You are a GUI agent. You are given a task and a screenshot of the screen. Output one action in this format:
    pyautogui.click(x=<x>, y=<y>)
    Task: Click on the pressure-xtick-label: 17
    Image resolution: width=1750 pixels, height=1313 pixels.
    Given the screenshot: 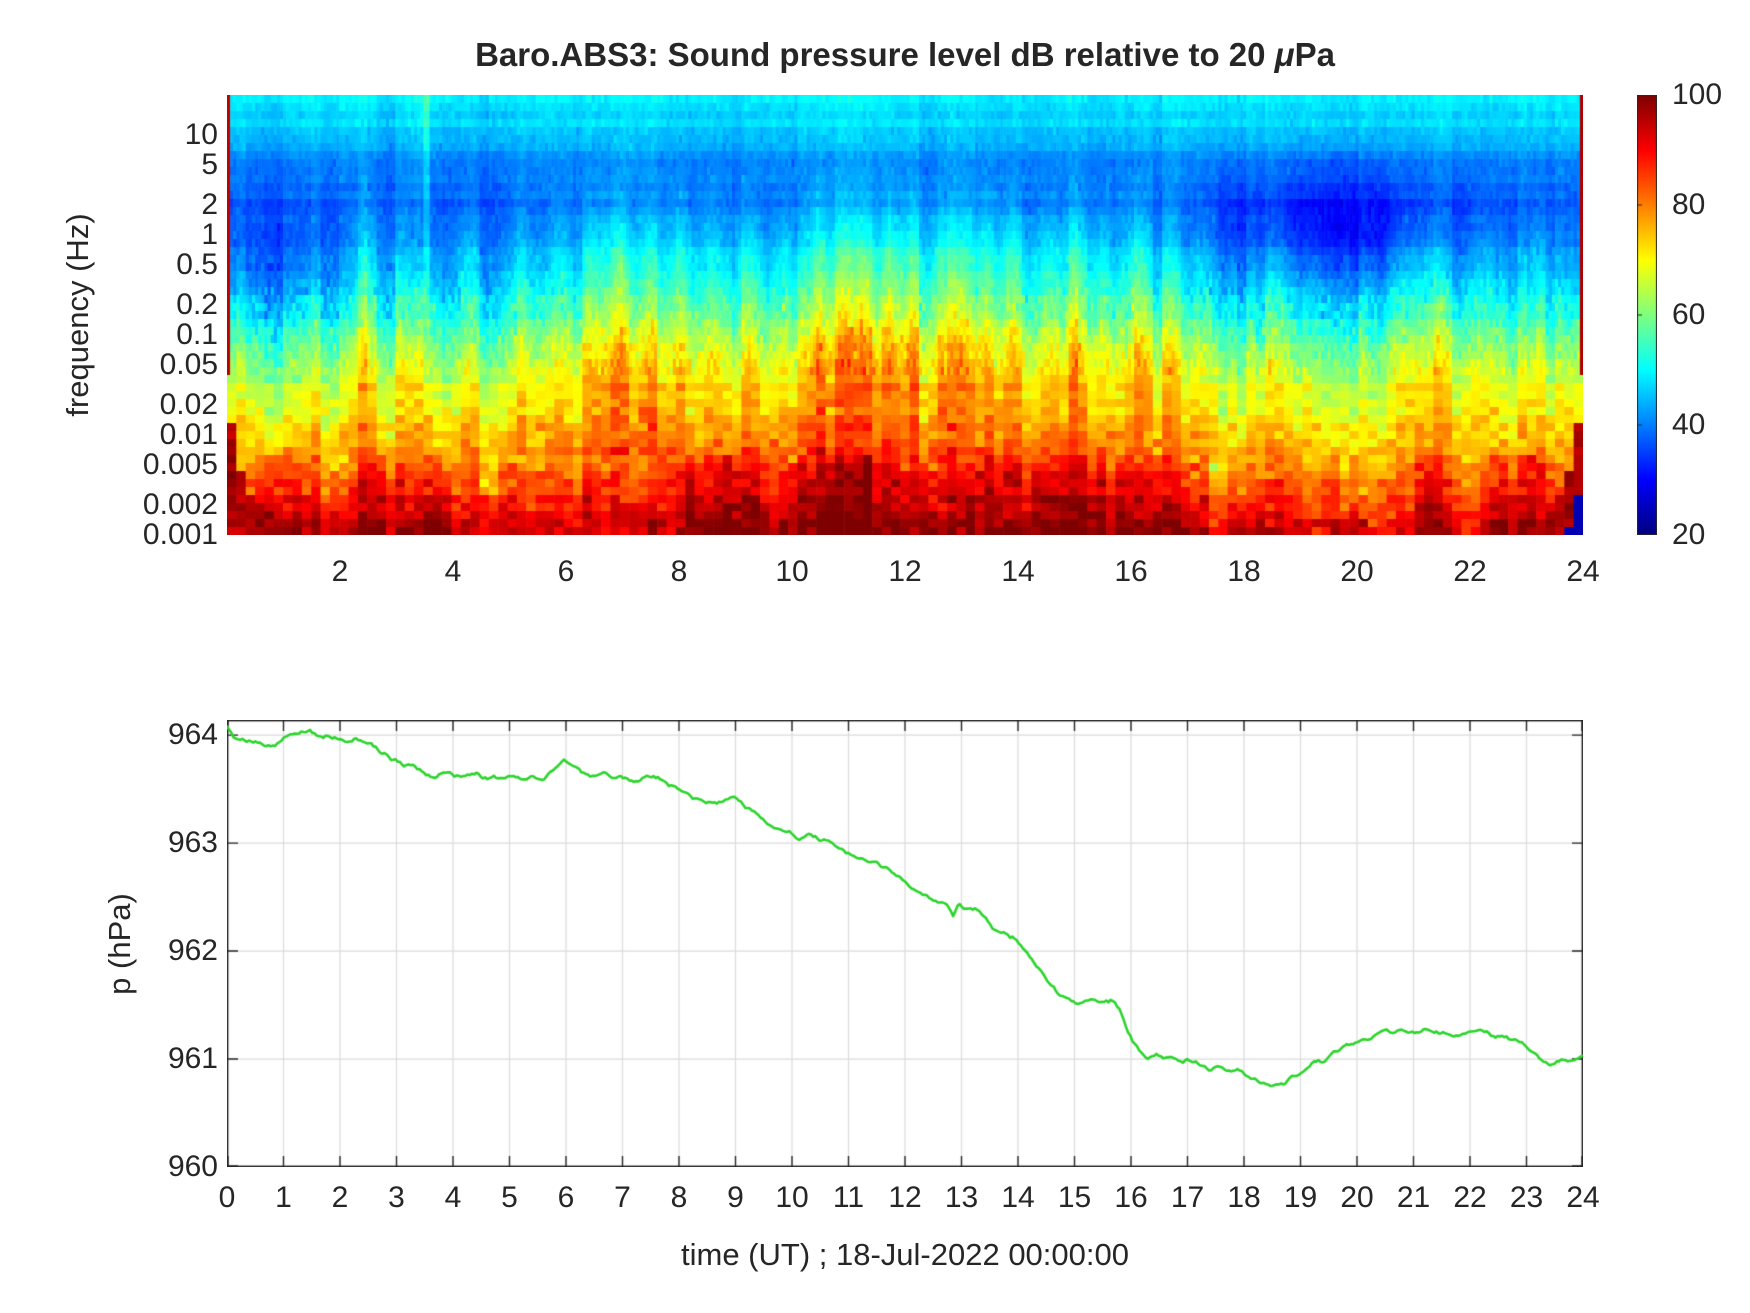 What is the action you would take?
    pyautogui.click(x=1187, y=1197)
    